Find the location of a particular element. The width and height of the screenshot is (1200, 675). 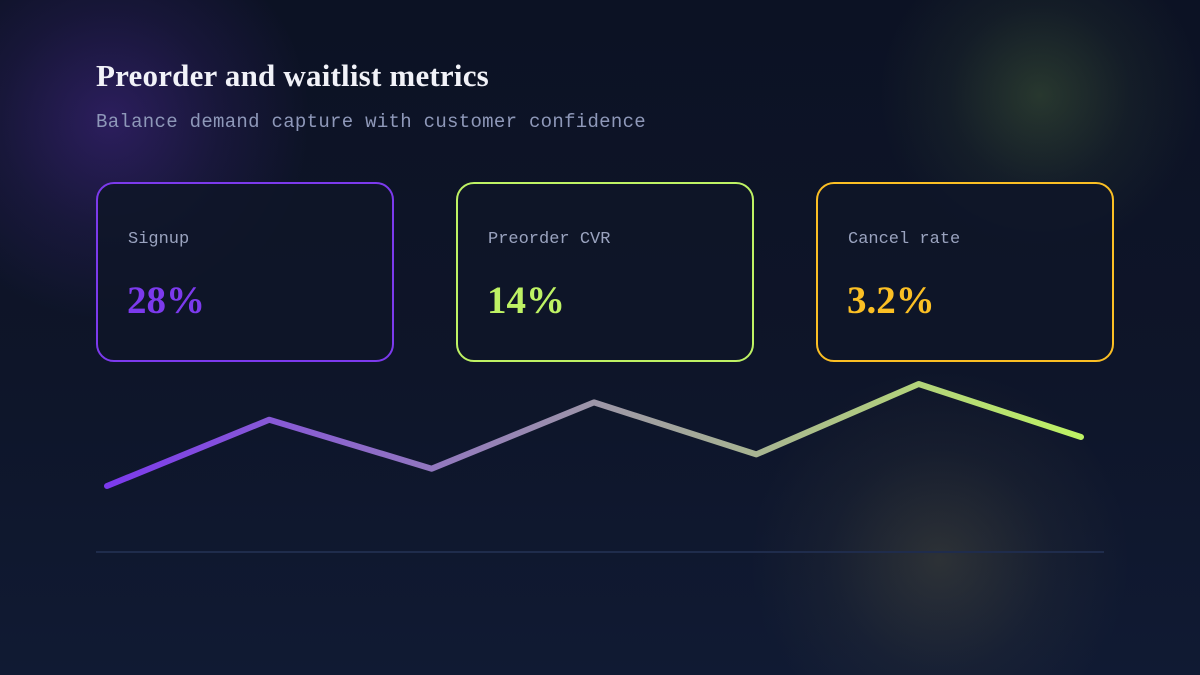

trend-points is located at coordinates (594, 435).